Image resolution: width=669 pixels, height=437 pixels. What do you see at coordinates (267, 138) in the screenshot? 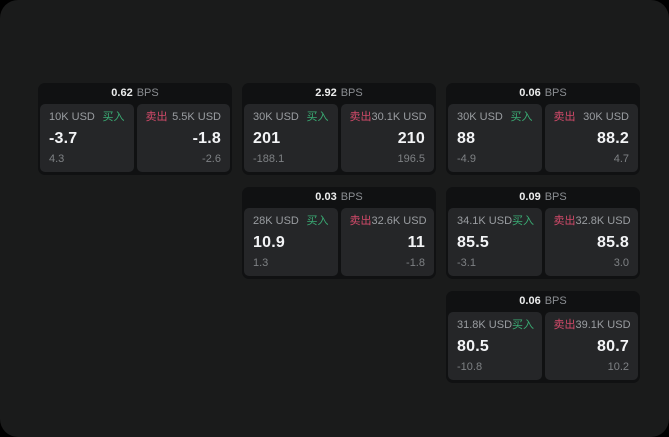
I see `buy-price: 201` at bounding box center [267, 138].